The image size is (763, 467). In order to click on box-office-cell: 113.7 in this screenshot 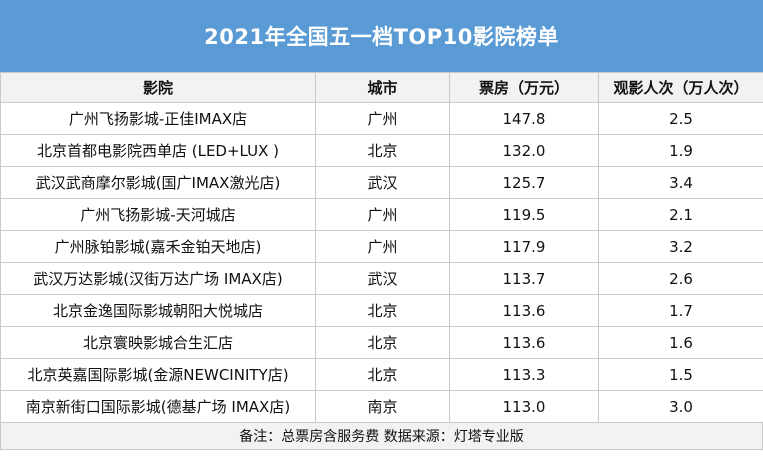, I will do `click(524, 278)`.